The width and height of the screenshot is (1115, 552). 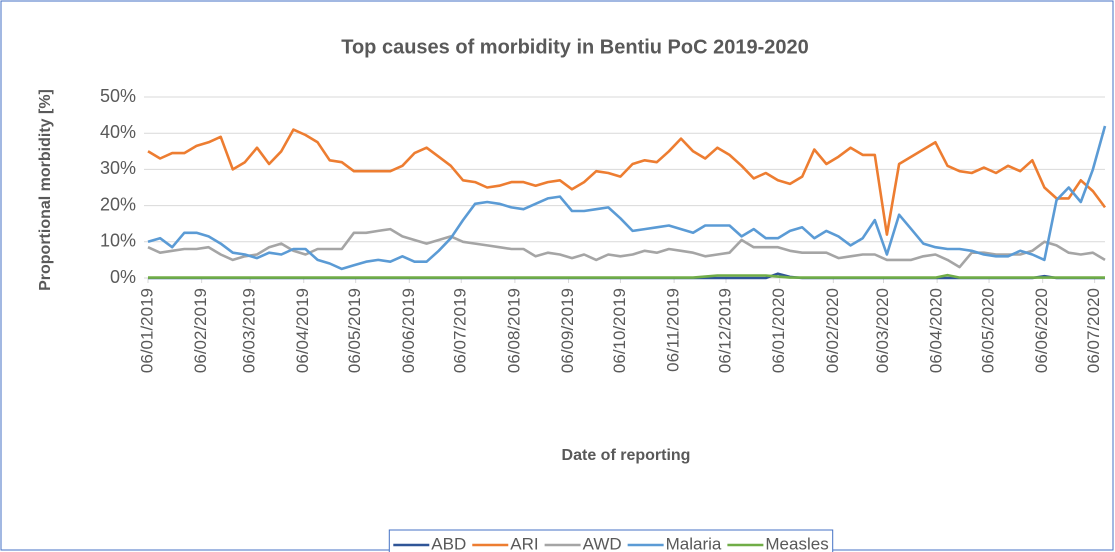 What do you see at coordinates (694, 543) in the screenshot?
I see `legend-label: Malaria` at bounding box center [694, 543].